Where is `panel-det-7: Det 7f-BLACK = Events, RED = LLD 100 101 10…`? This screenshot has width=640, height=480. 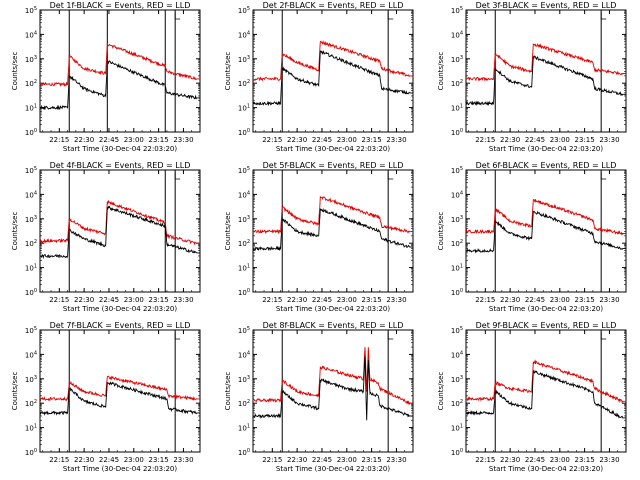
panel-det-7: Det 7f-BLACK = Events, RED = LLD 100 101 10… is located at coordinates (106, 397).